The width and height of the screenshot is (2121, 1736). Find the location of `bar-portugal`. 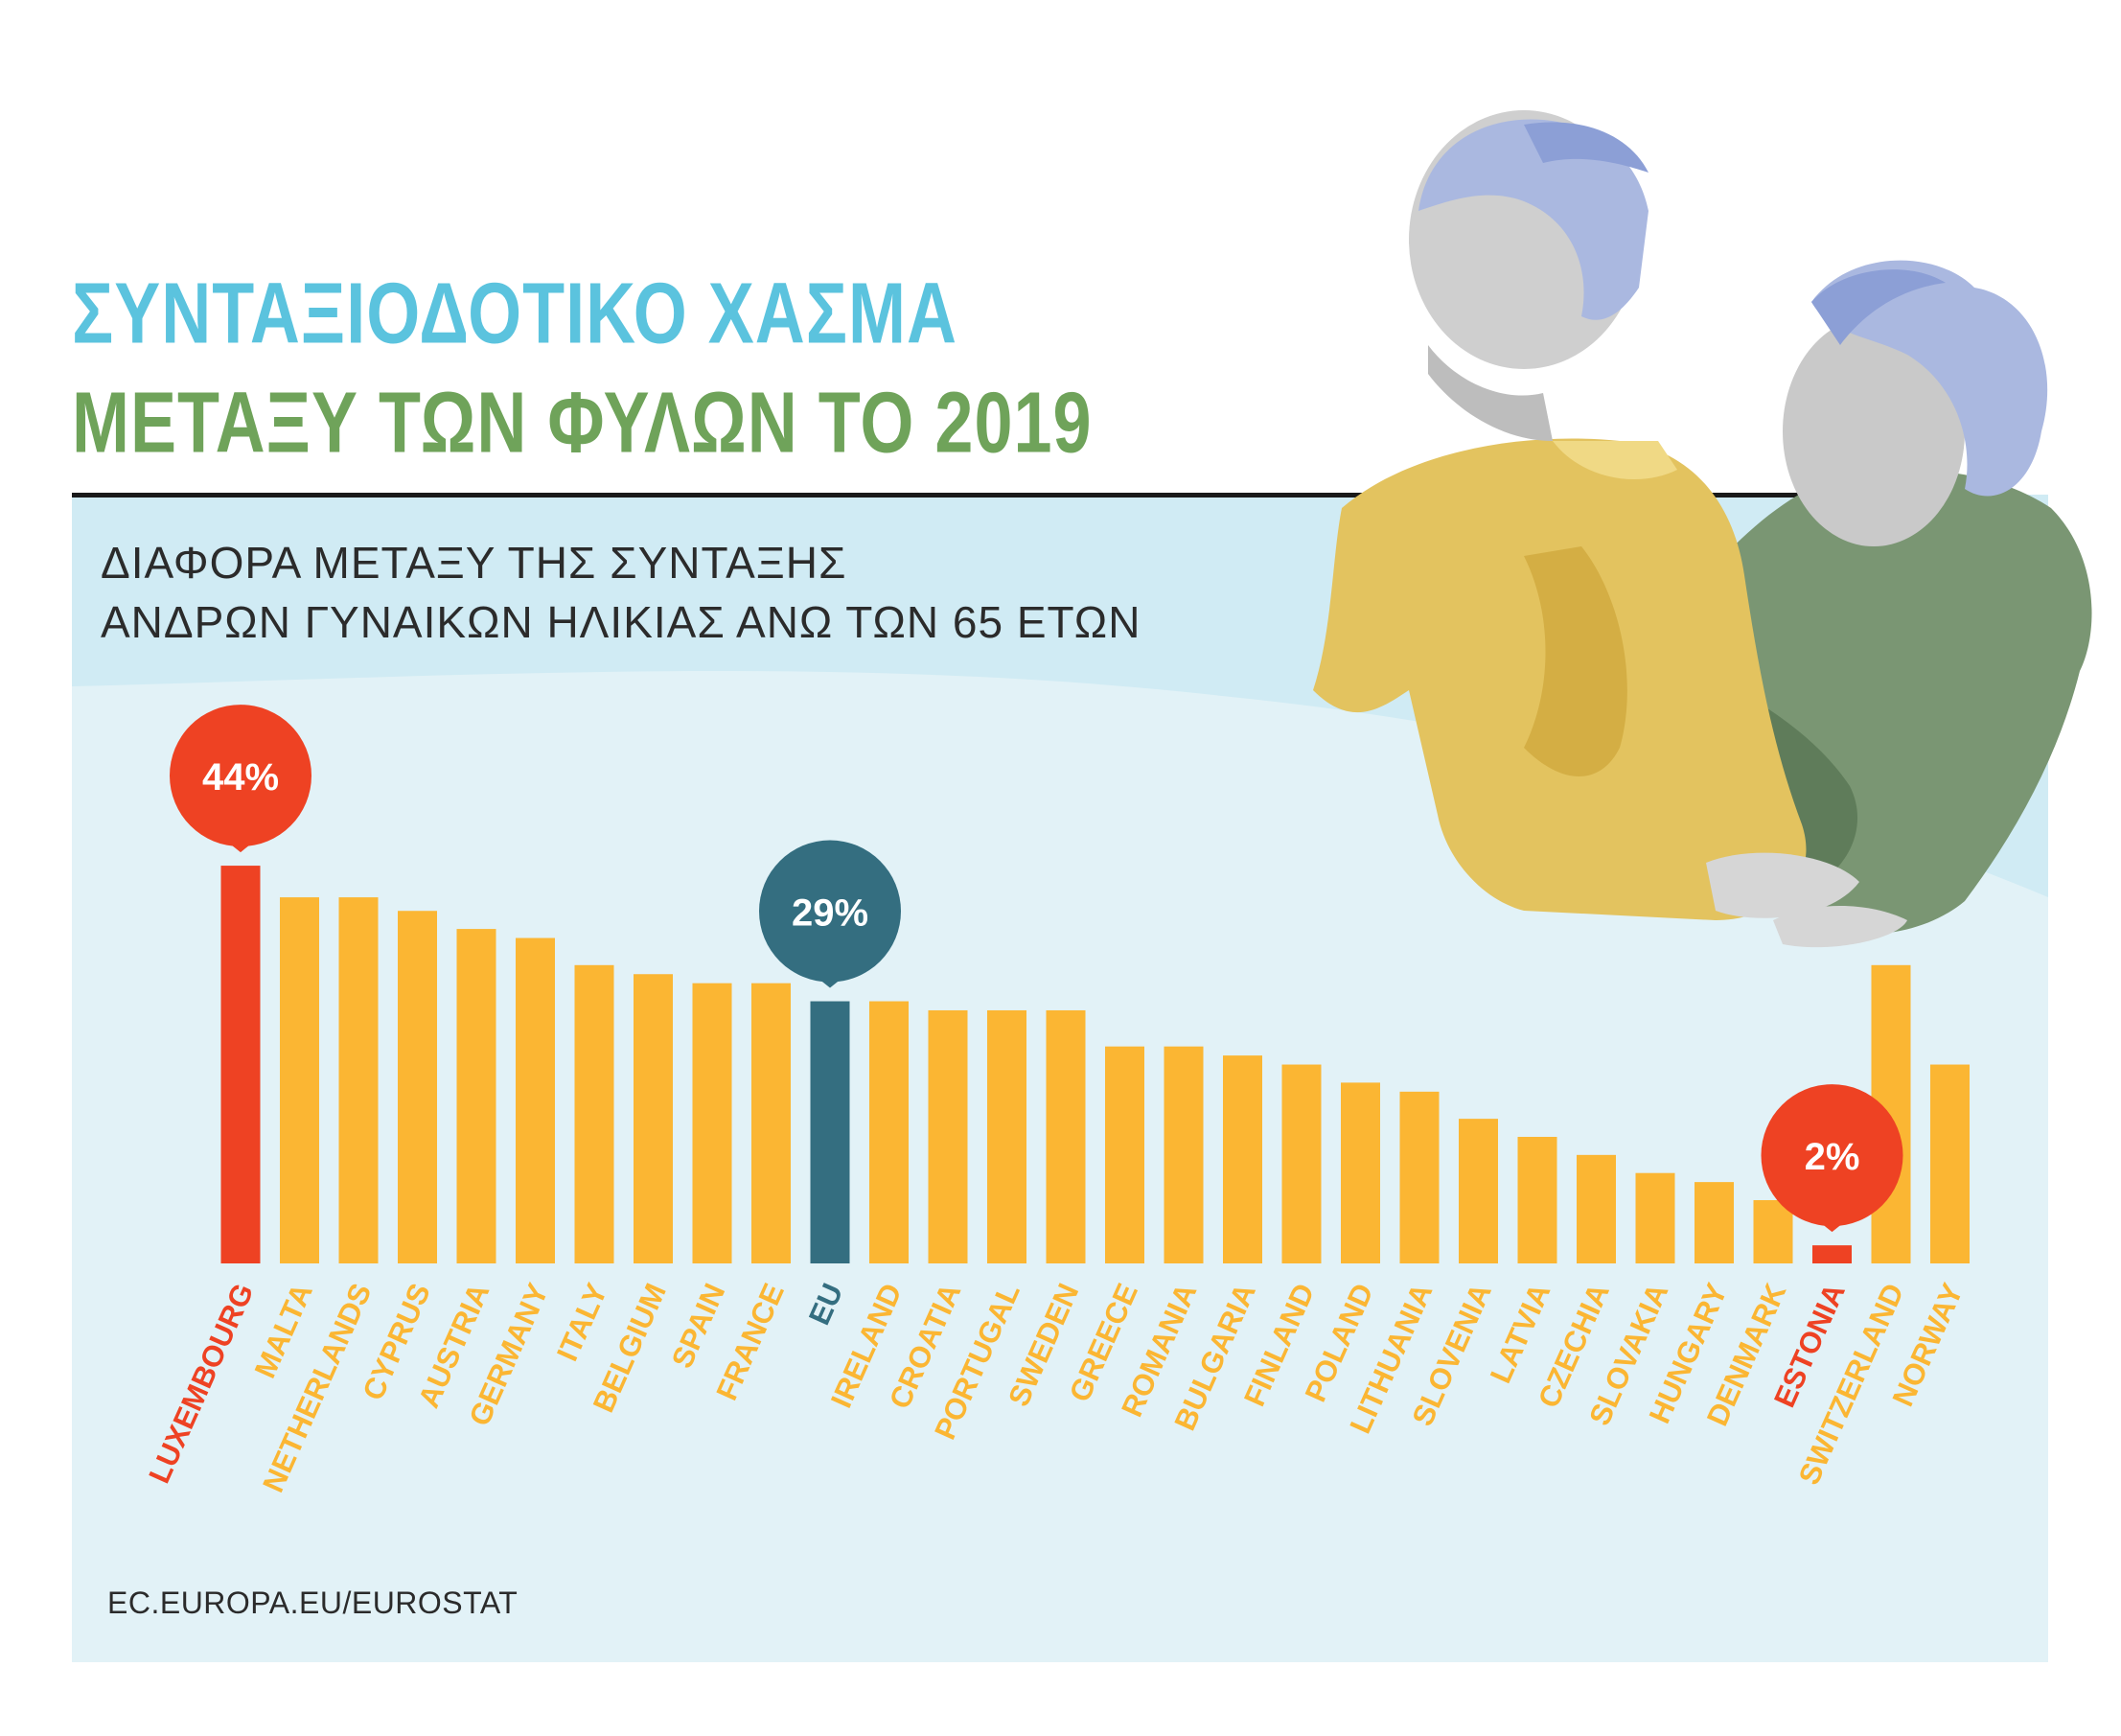

bar-portugal is located at coordinates (1006, 1136).